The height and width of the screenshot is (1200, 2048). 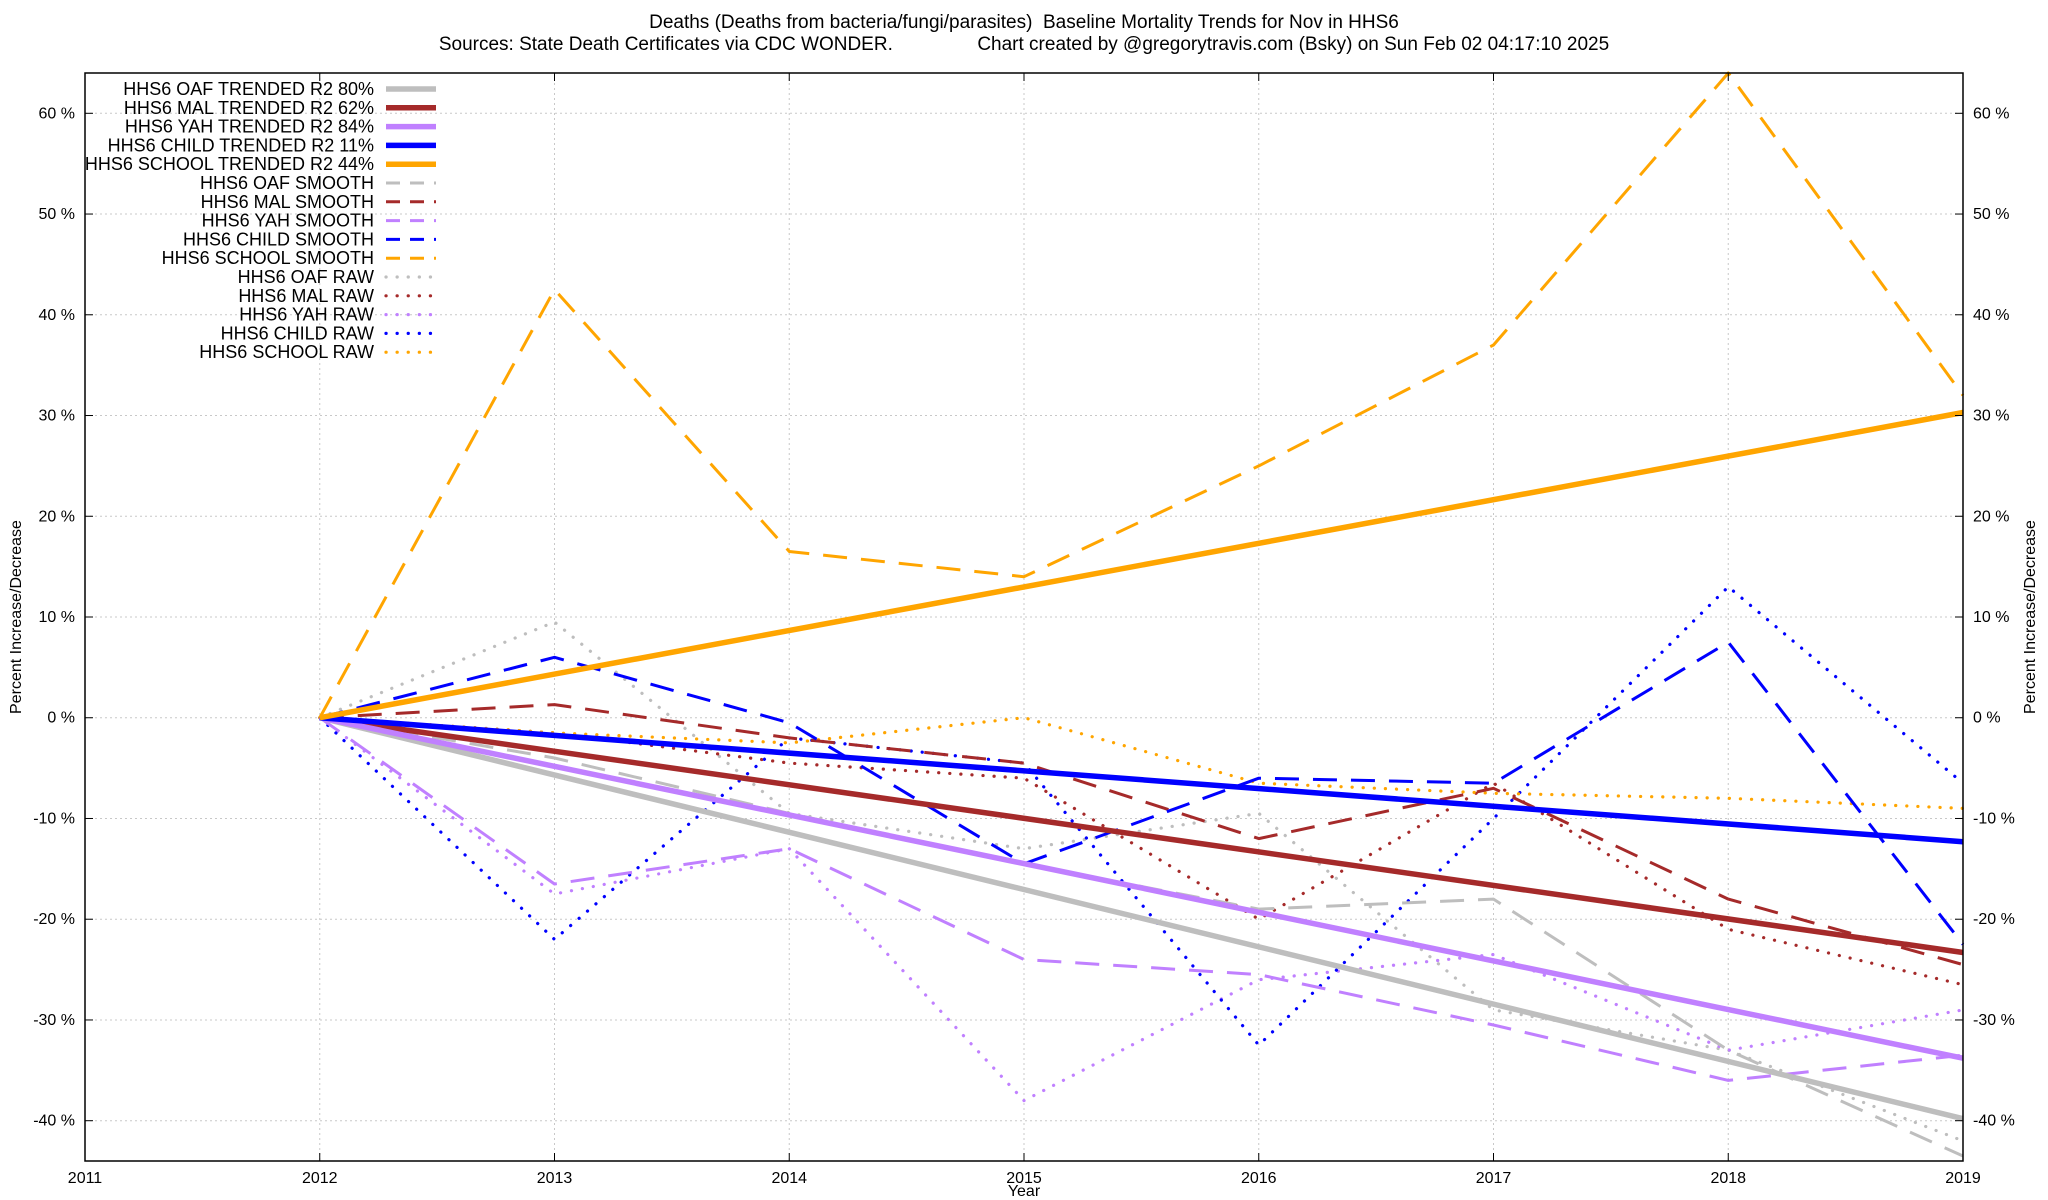 I want to click on y-tick-label-left: 40 %, so click(x=57, y=315).